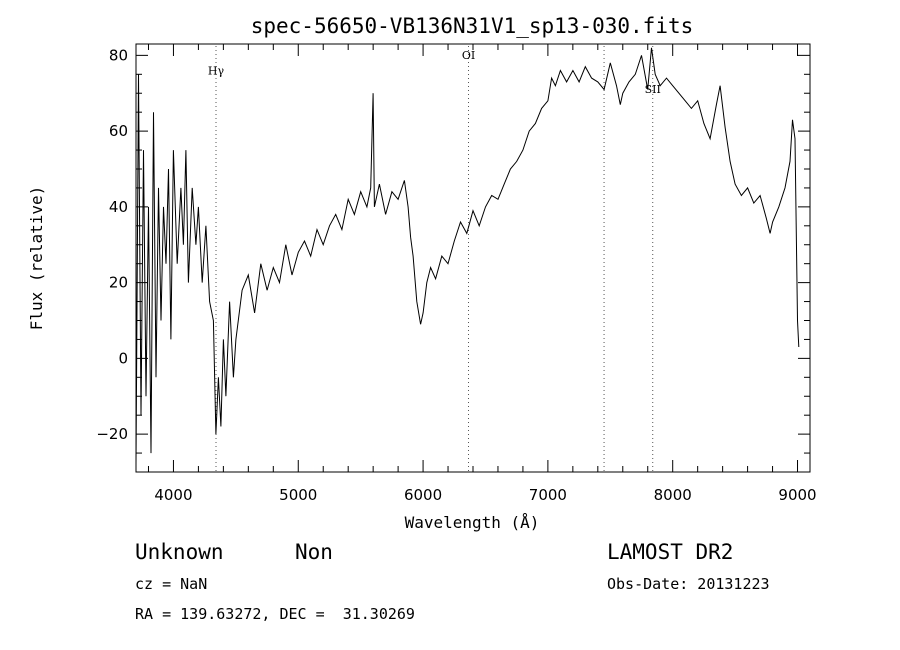 The image size is (900, 650). I want to click on chart-title: spec-56650-VB136N31V1_sp13-030.fits, so click(472, 26).